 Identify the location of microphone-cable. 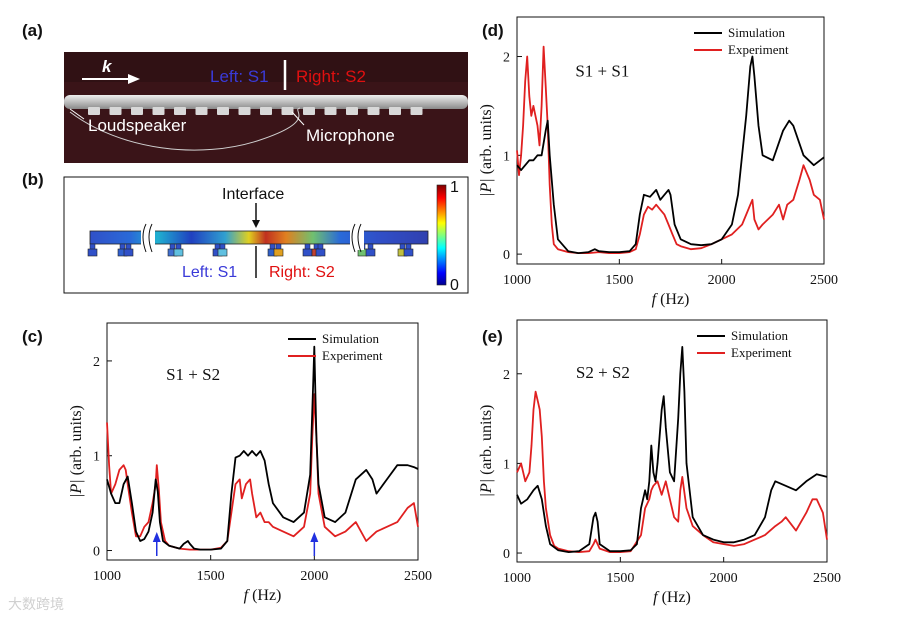
(185, 129).